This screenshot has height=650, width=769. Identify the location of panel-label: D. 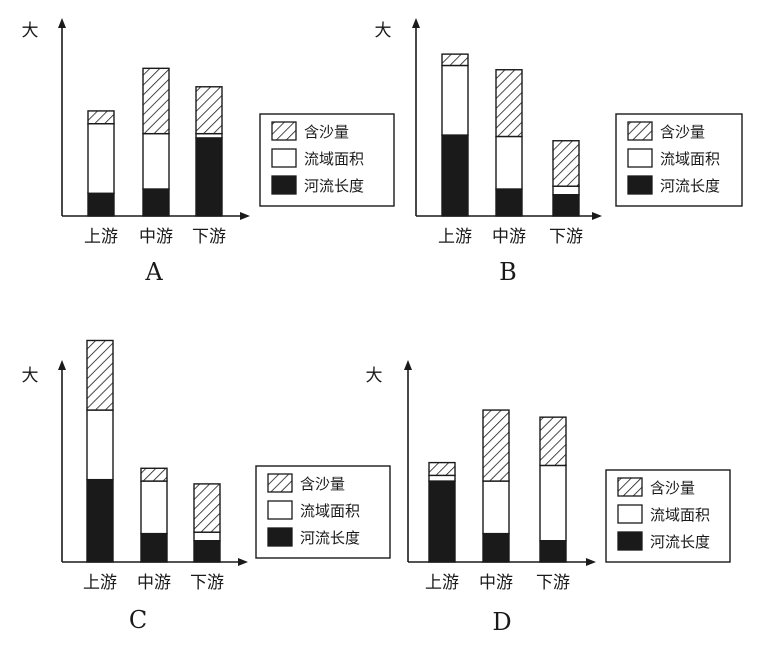
(501, 622).